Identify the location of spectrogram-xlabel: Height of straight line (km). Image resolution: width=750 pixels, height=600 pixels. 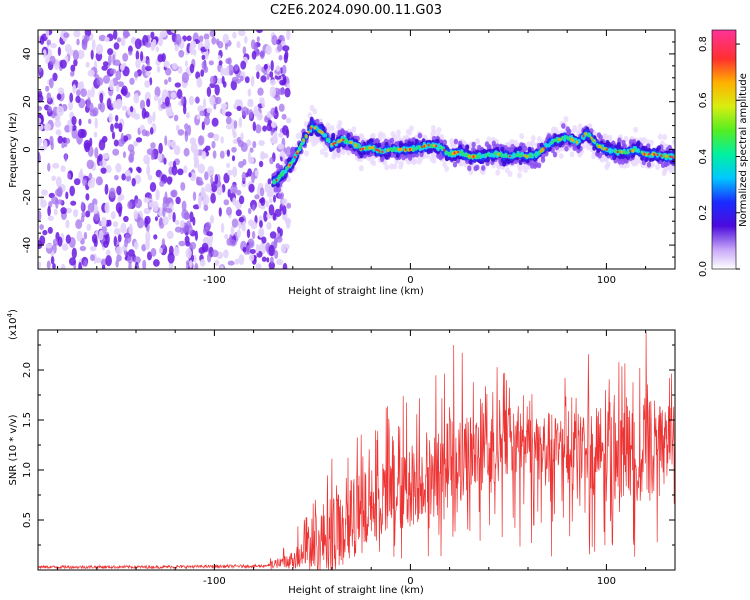
(356, 291).